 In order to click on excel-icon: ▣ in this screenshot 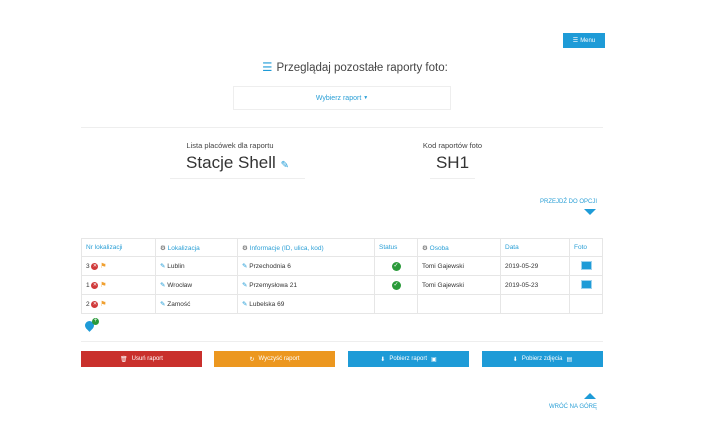, I will do `click(434, 359)`.